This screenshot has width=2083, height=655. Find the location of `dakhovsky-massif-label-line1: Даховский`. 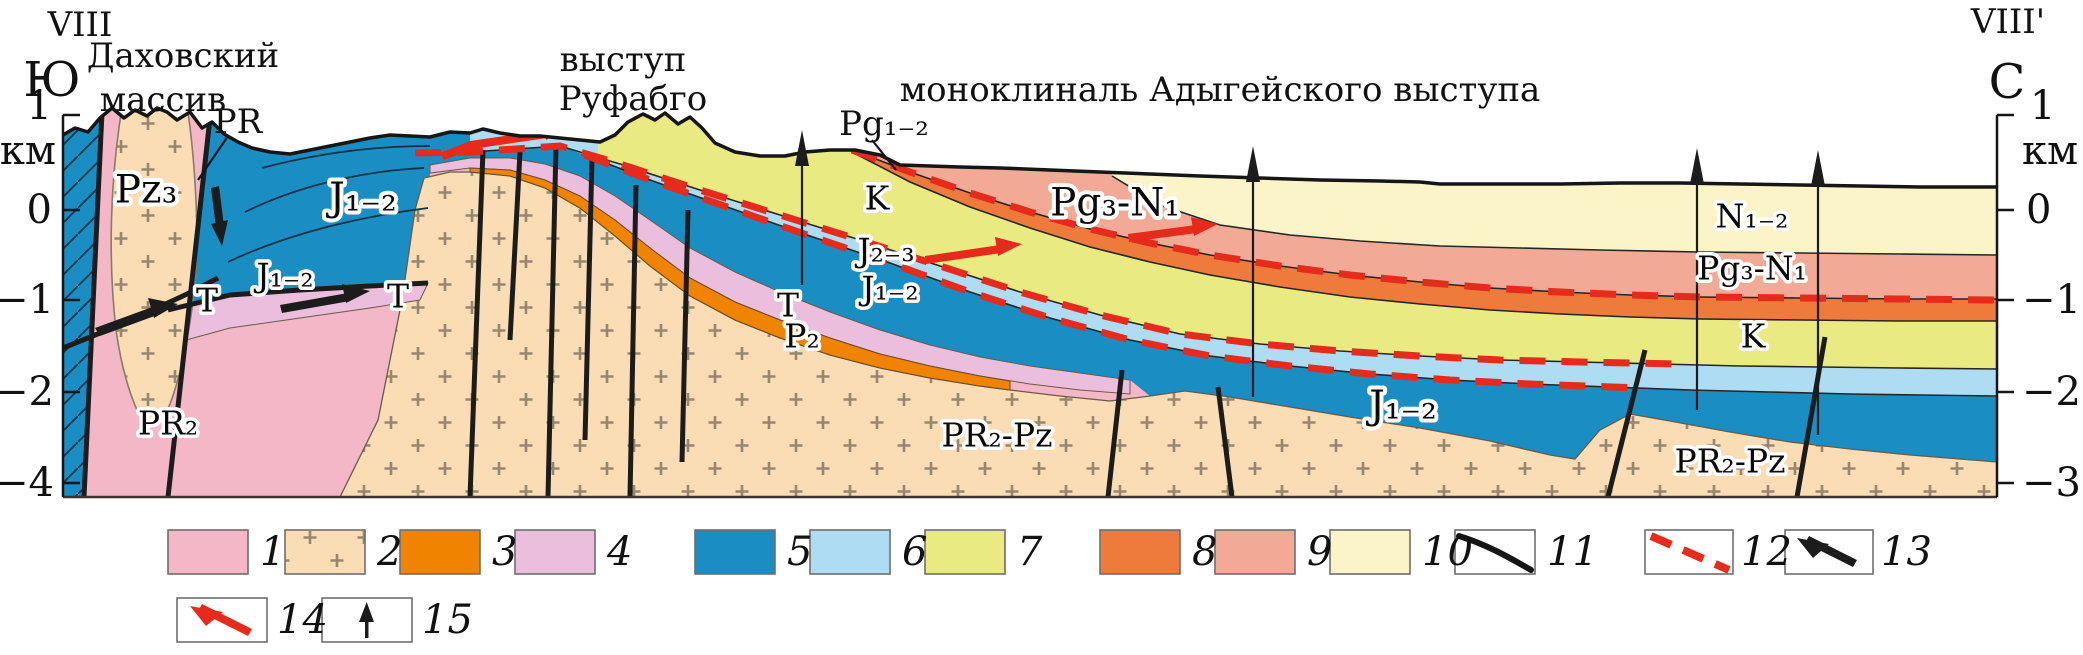

dakhovsky-massif-label-line1: Даховский is located at coordinates (183, 56).